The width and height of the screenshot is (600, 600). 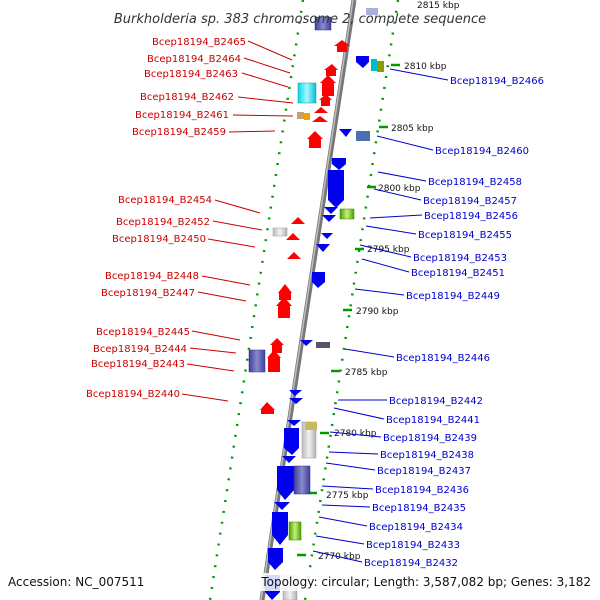 What do you see at coordinates (187, 97) in the screenshot?
I see `gene-label: Bcep18194_B2462` at bounding box center [187, 97].